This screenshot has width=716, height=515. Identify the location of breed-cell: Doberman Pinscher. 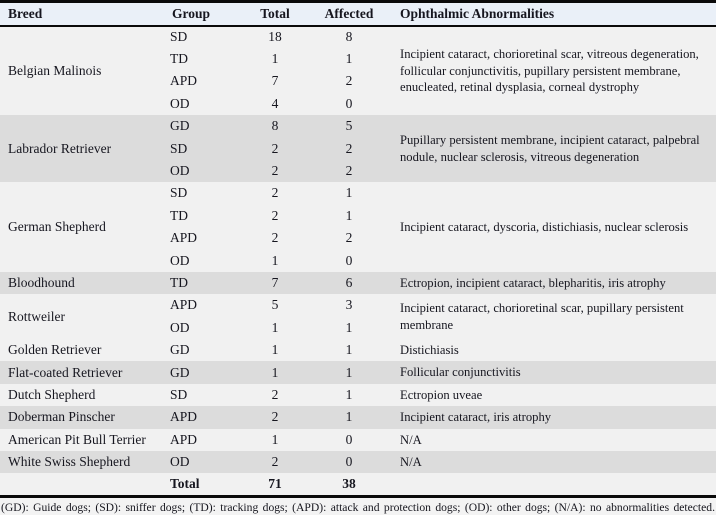
(61, 417).